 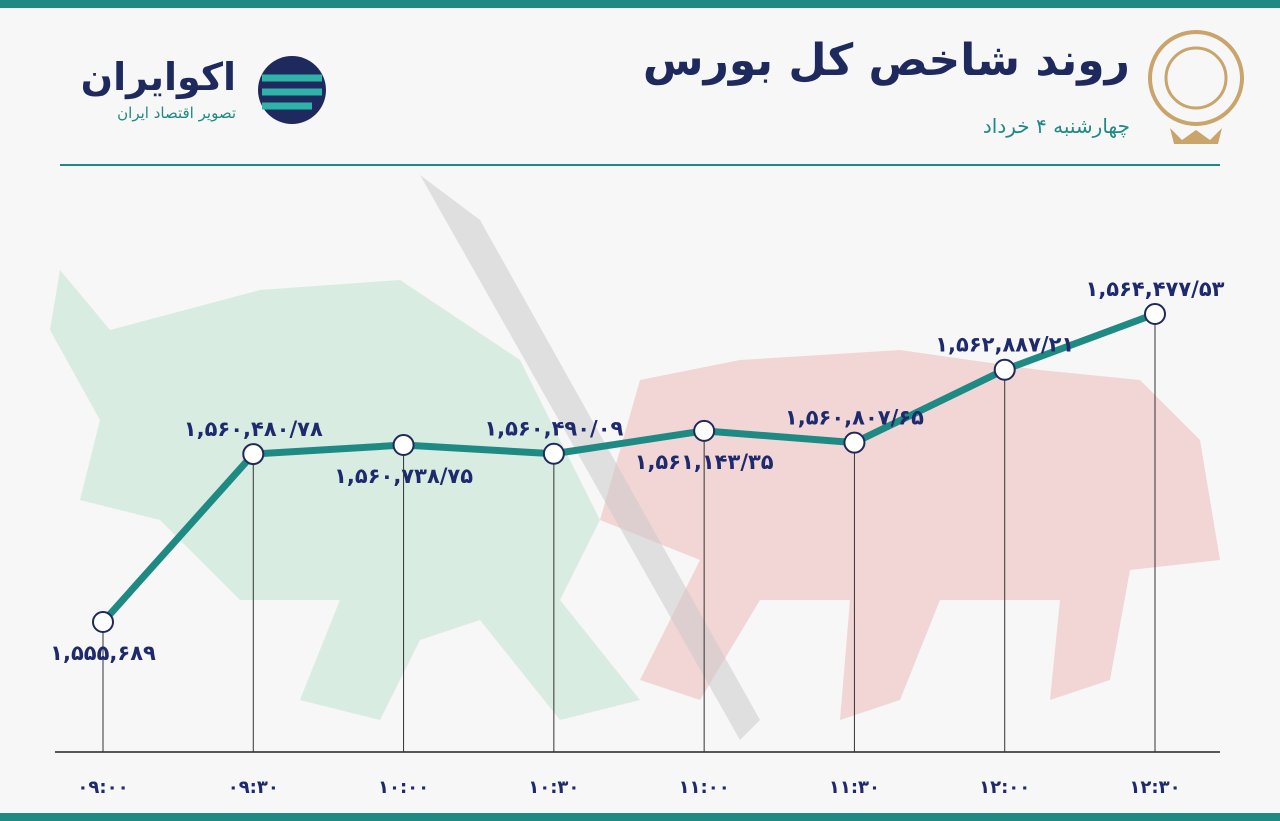 What do you see at coordinates (158, 77) in the screenshot?
I see `brand-name: اکوایران` at bounding box center [158, 77].